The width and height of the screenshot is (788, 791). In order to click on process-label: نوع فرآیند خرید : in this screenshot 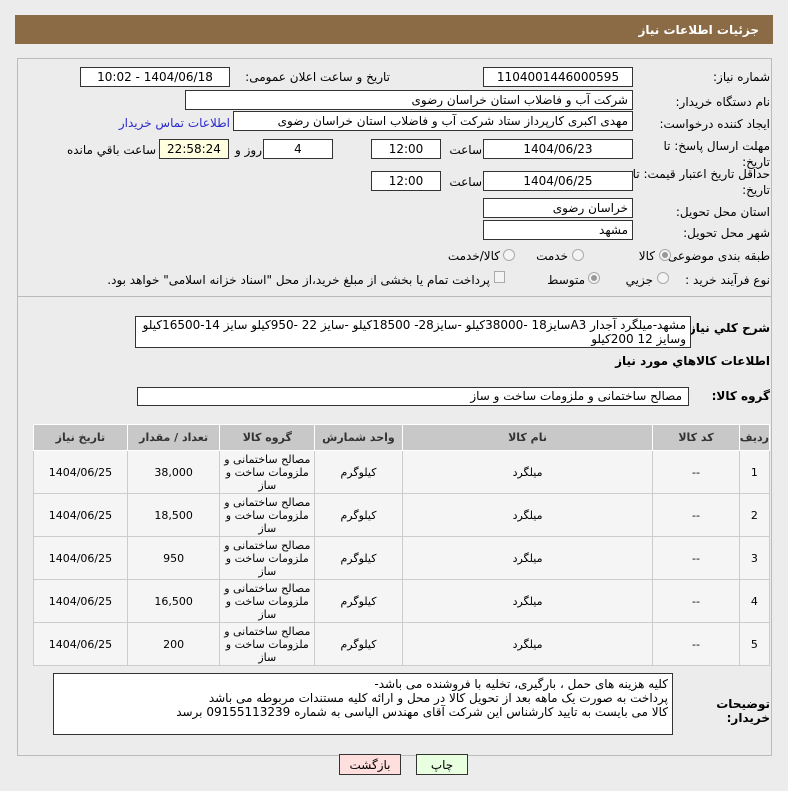, I will do `click(727, 280)`.